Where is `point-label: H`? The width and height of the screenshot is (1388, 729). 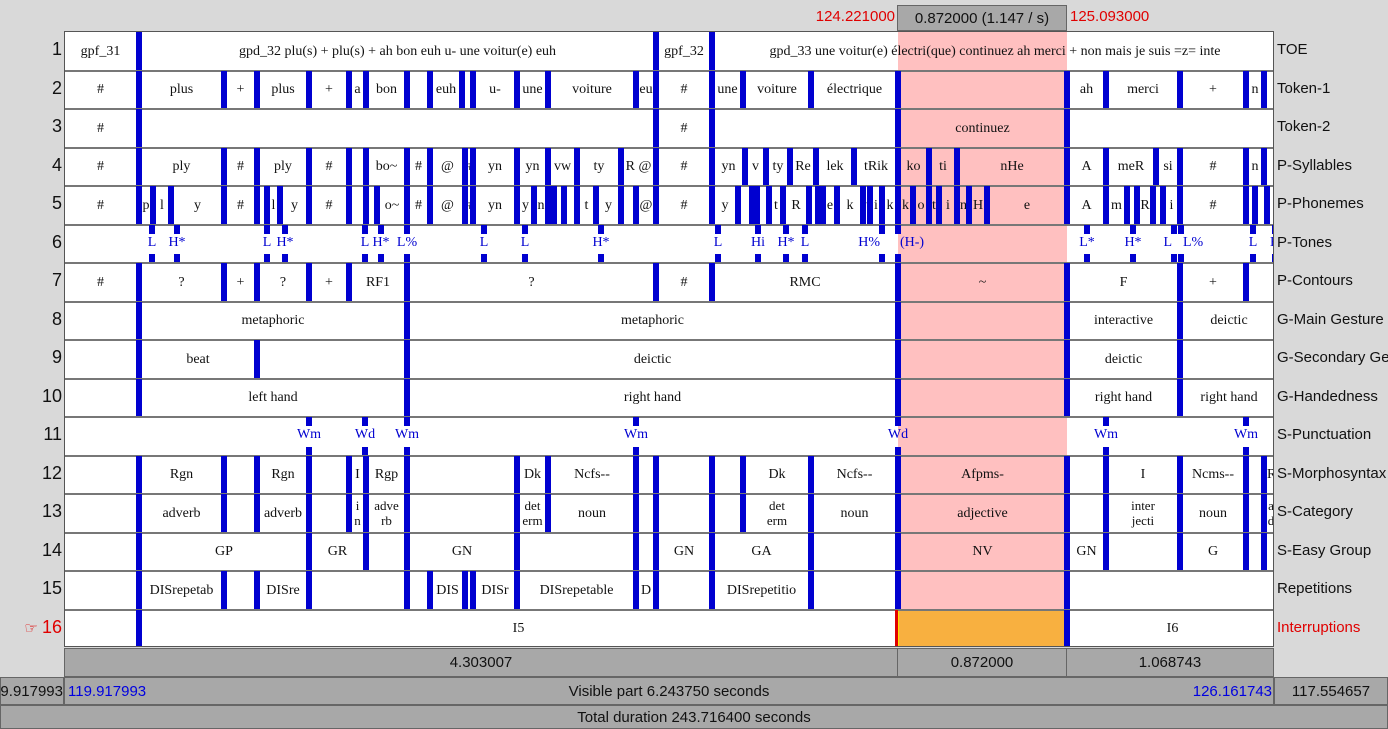
point-label: H is located at coordinates (1271, 243).